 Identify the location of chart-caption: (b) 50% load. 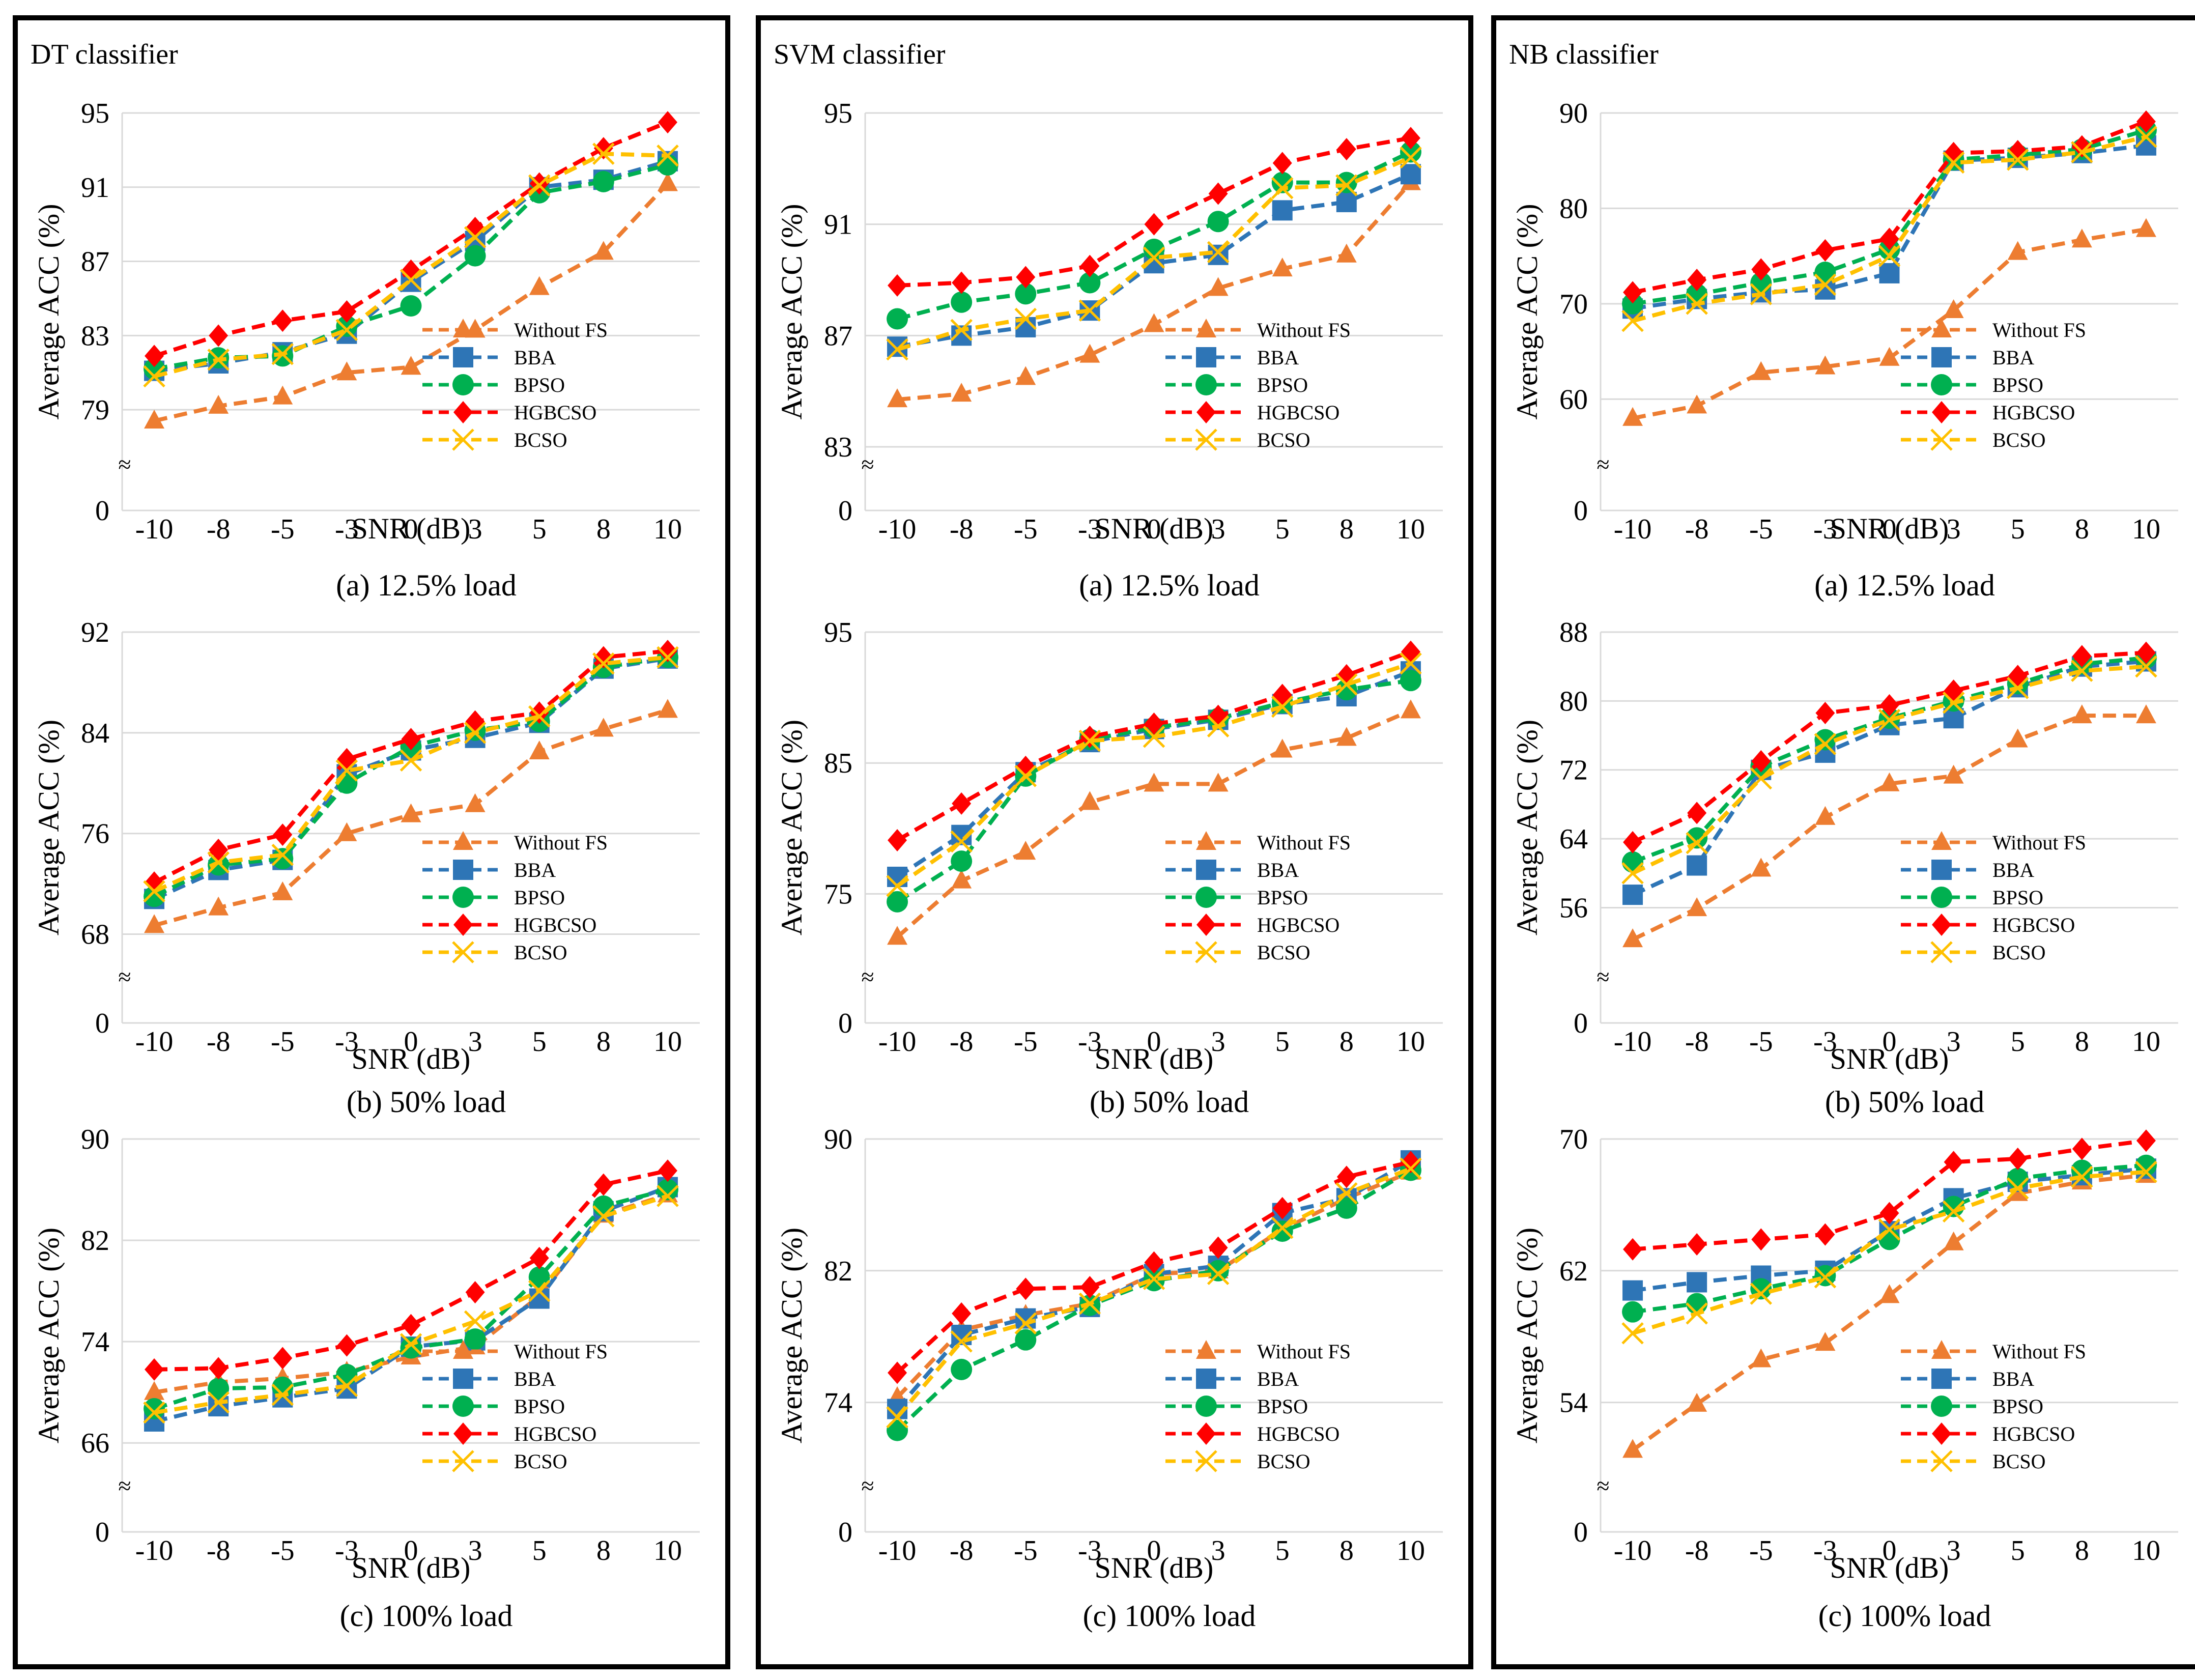
(1169, 1102).